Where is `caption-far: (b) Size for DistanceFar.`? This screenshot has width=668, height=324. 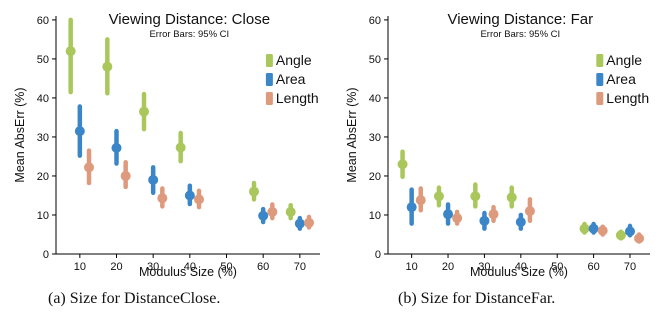 caption-far: (b) Size for DistanceFar. is located at coordinates (477, 298).